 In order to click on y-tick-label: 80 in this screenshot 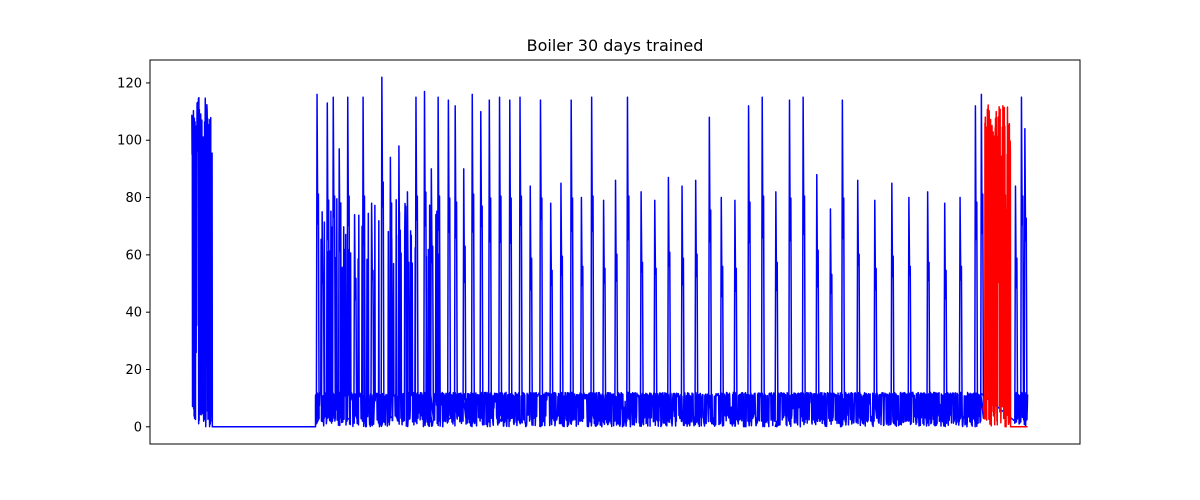, I will do `click(133, 198)`.